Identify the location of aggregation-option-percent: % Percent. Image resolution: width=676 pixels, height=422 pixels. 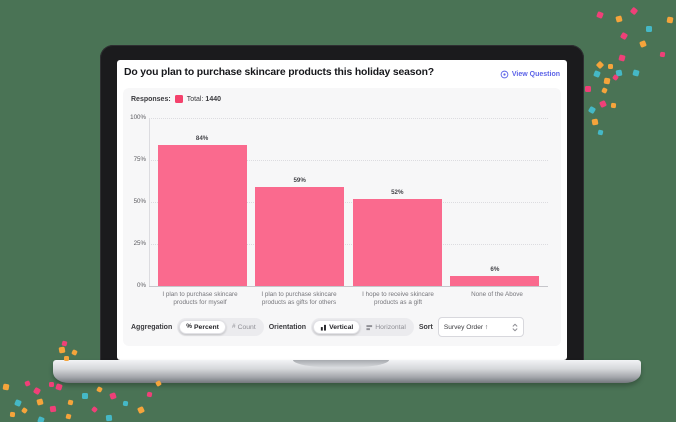
(202, 327).